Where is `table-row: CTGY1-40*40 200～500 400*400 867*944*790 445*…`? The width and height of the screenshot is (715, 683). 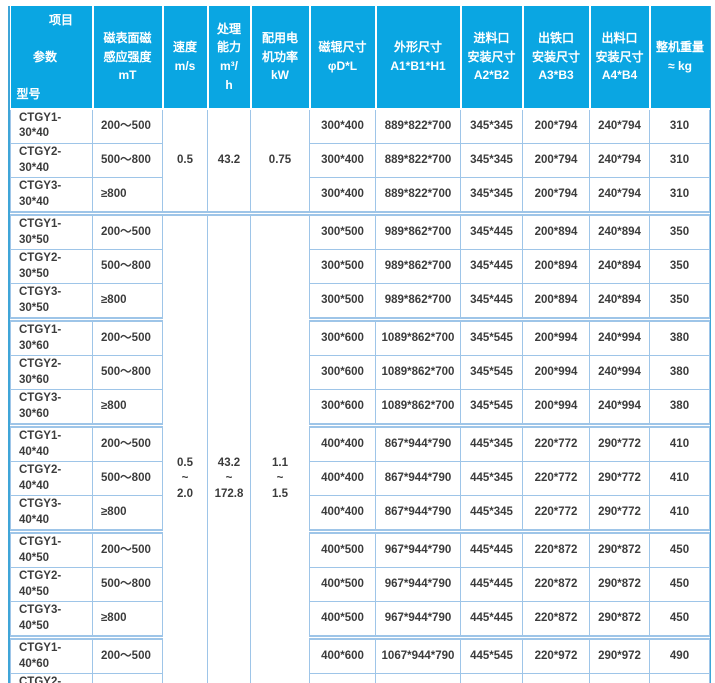
table-row: CTGY1-40*40 200～500 400*400 867*944*790 445*… is located at coordinates (360, 443).